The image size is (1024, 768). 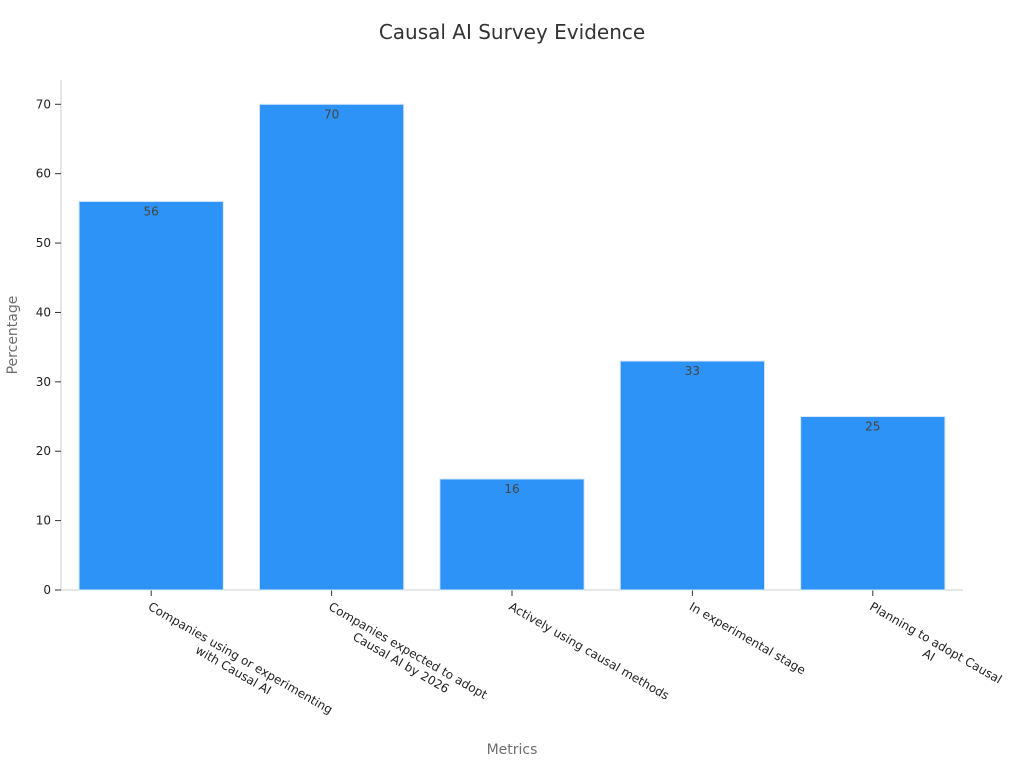 What do you see at coordinates (331, 114) in the screenshot?
I see `bar-value-label: 70` at bounding box center [331, 114].